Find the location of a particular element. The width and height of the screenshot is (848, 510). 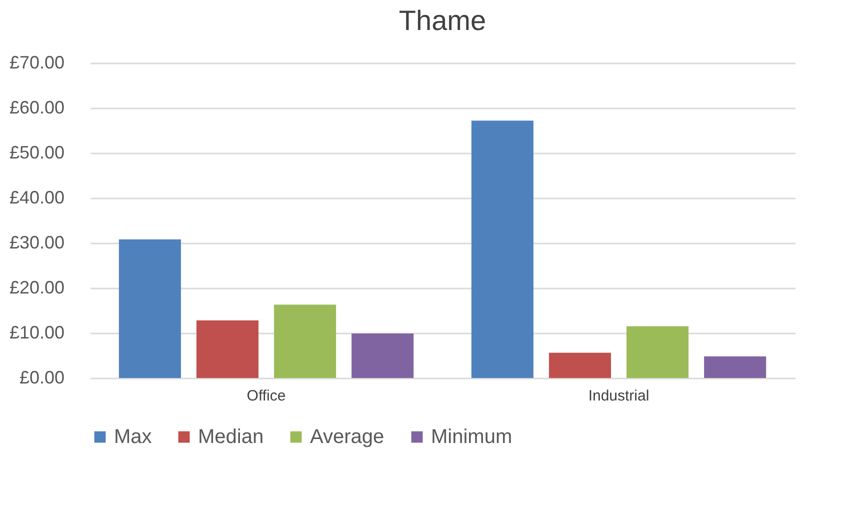

y-tick-label: £50.00 is located at coordinates (36, 152).